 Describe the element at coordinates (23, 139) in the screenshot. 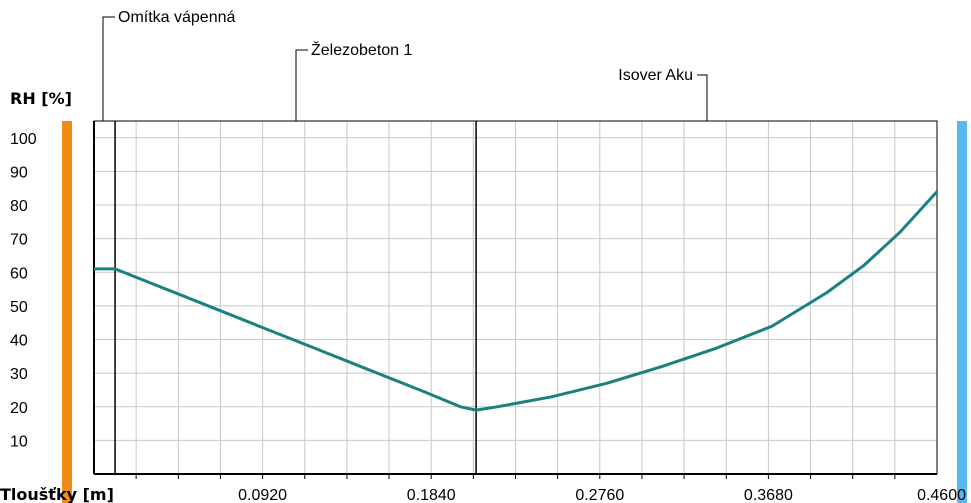

I see `y-tick-label: 100` at that location.